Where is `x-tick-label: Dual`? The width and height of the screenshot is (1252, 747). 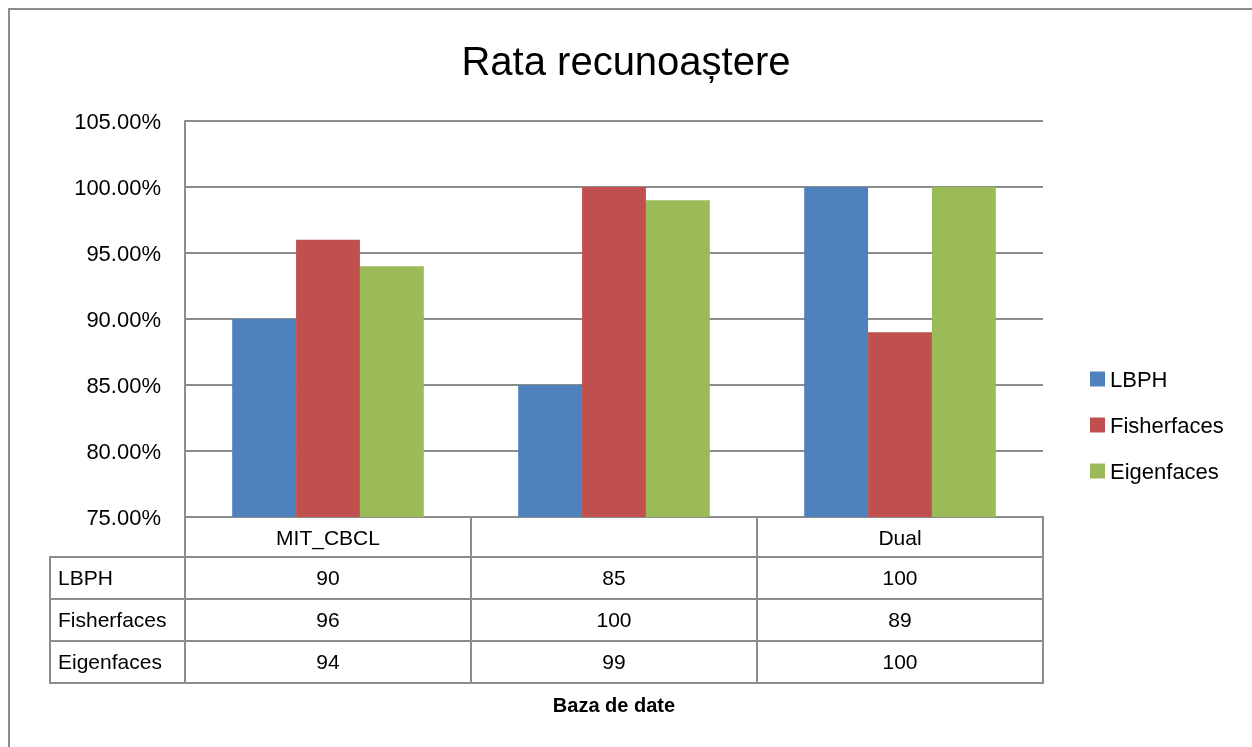
x-tick-label: Dual is located at coordinates (900, 537).